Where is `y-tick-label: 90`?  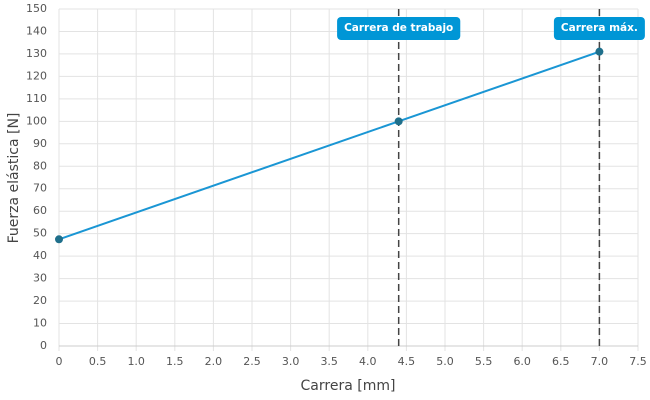 y-tick-label: 90 is located at coordinates (40, 143).